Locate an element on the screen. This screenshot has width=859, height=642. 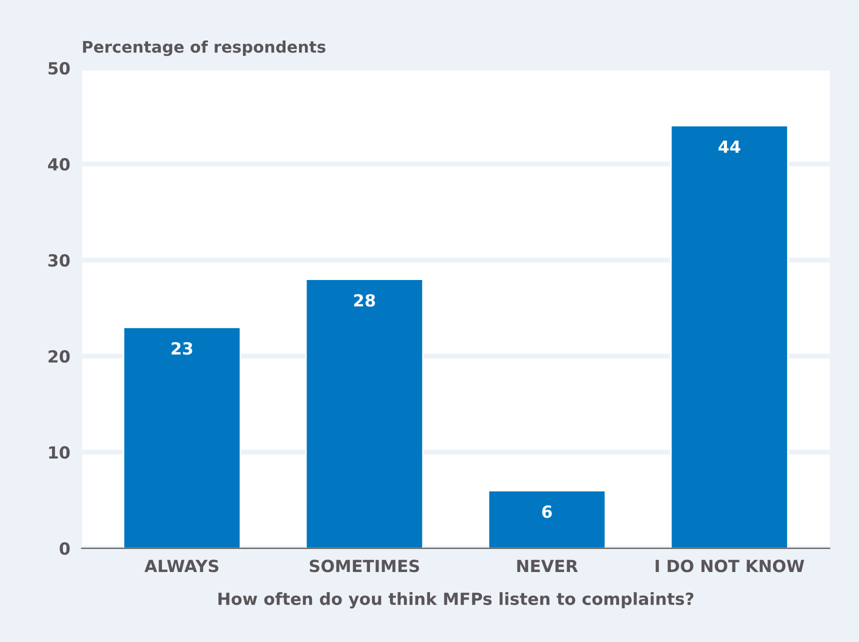
y-tick-label: 50 is located at coordinates (59, 68).